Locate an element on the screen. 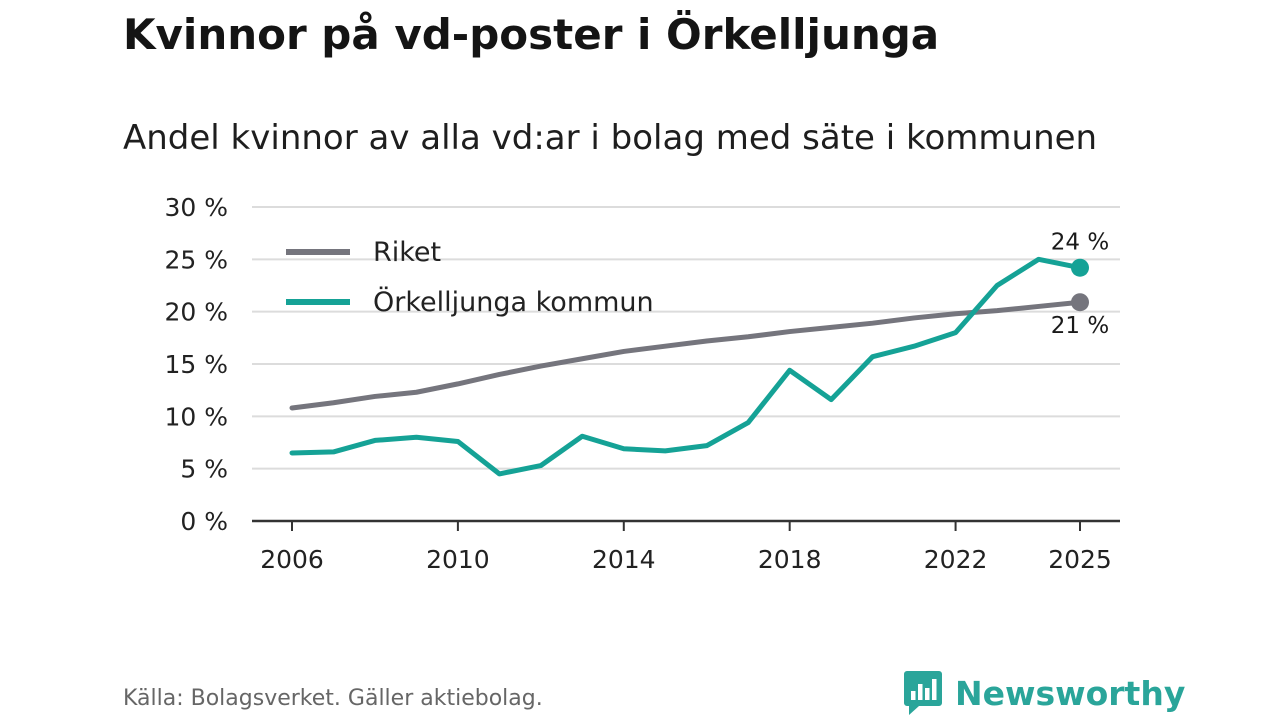 The image size is (1280, 720). end-point-riket is located at coordinates (1080, 302).